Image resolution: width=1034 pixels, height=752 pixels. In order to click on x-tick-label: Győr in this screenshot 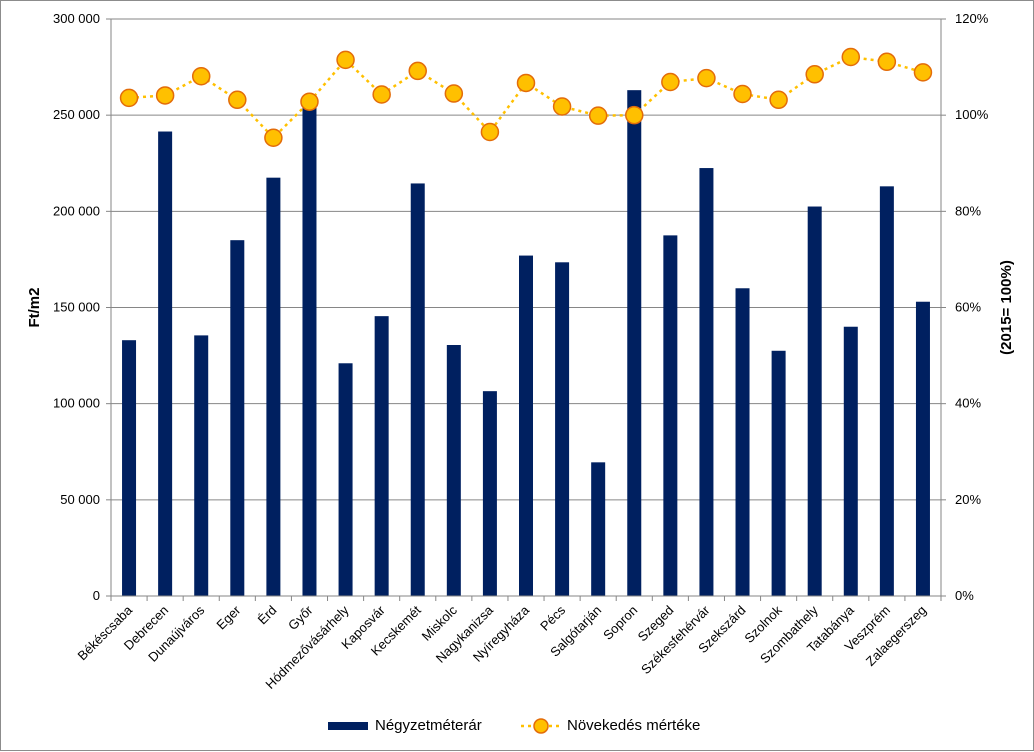, I will do `click(300, 617)`.